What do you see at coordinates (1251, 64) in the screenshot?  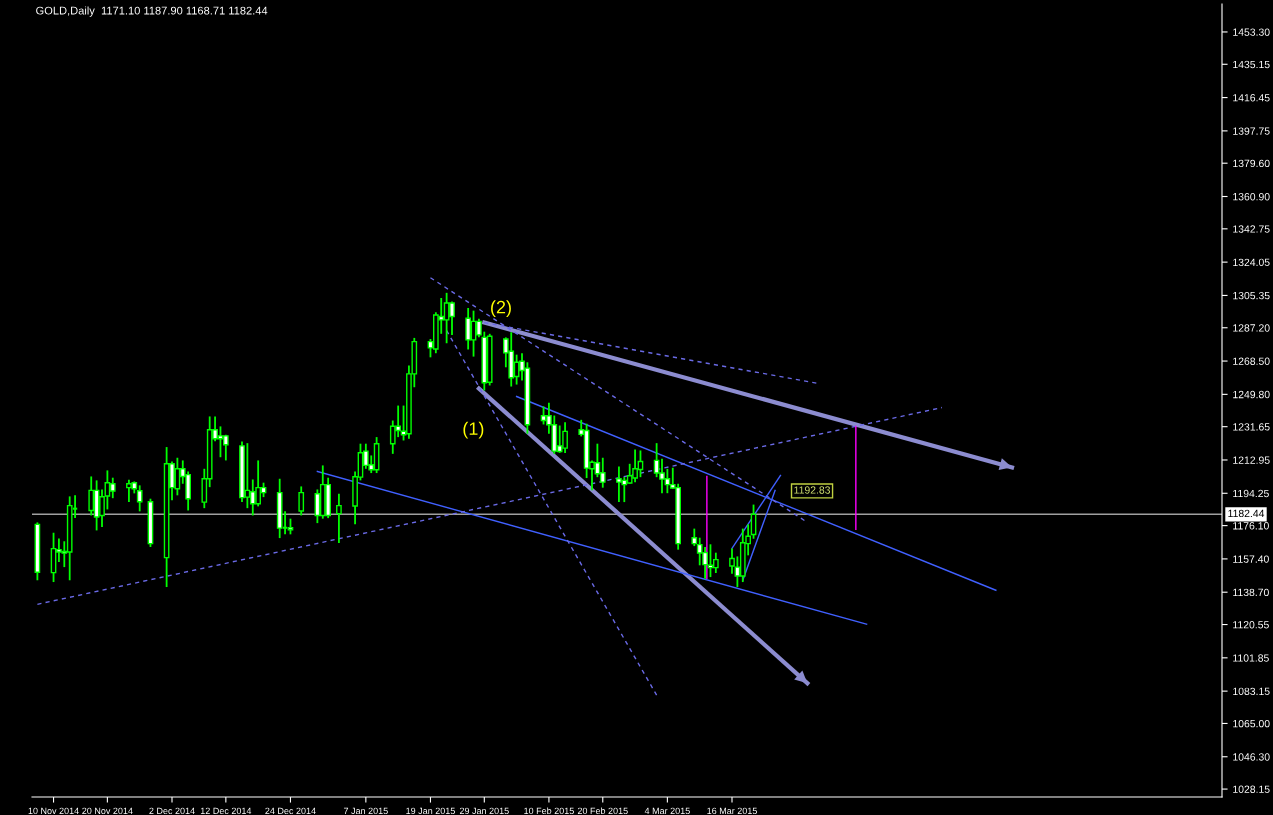 I see `y-tick-label: 1435.15` at bounding box center [1251, 64].